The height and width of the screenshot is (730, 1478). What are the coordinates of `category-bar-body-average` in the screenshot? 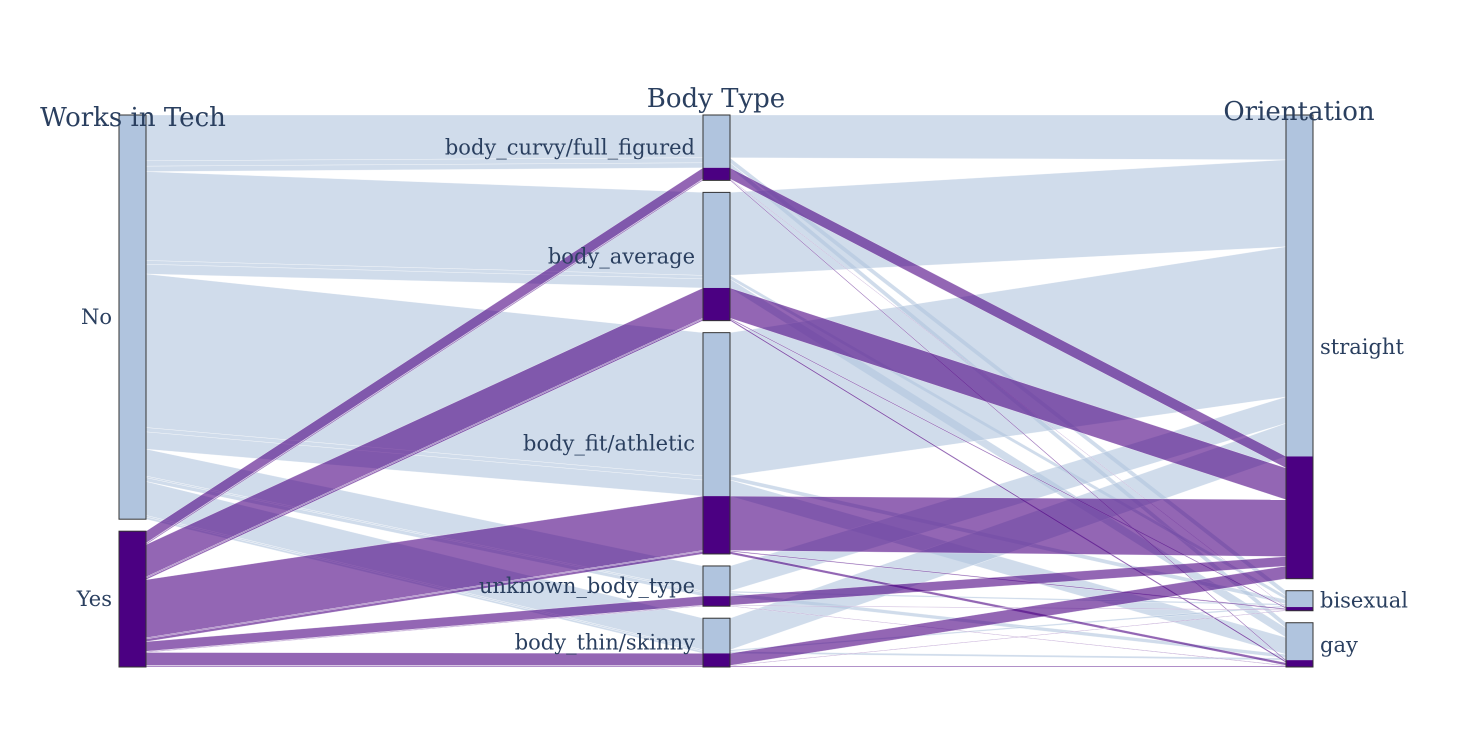 It's located at (716, 256).